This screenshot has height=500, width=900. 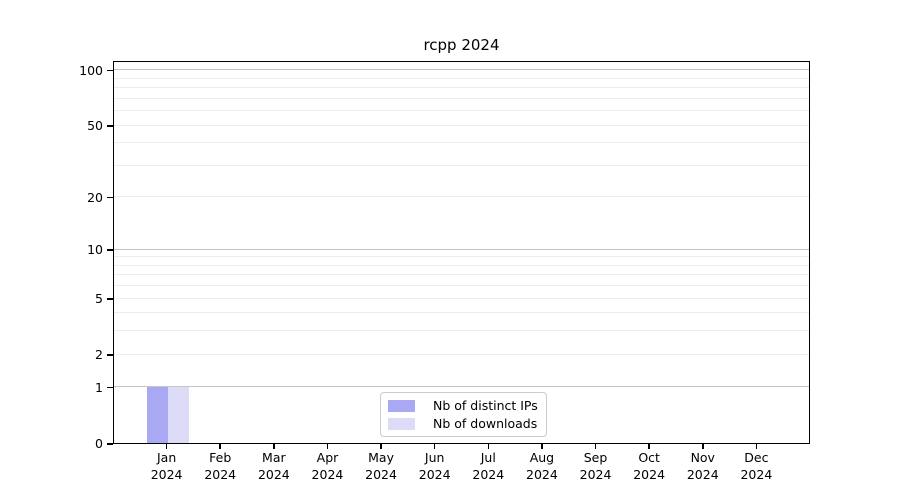 I want to click on x-tick-label: Jul 2024, so click(x=488, y=466).